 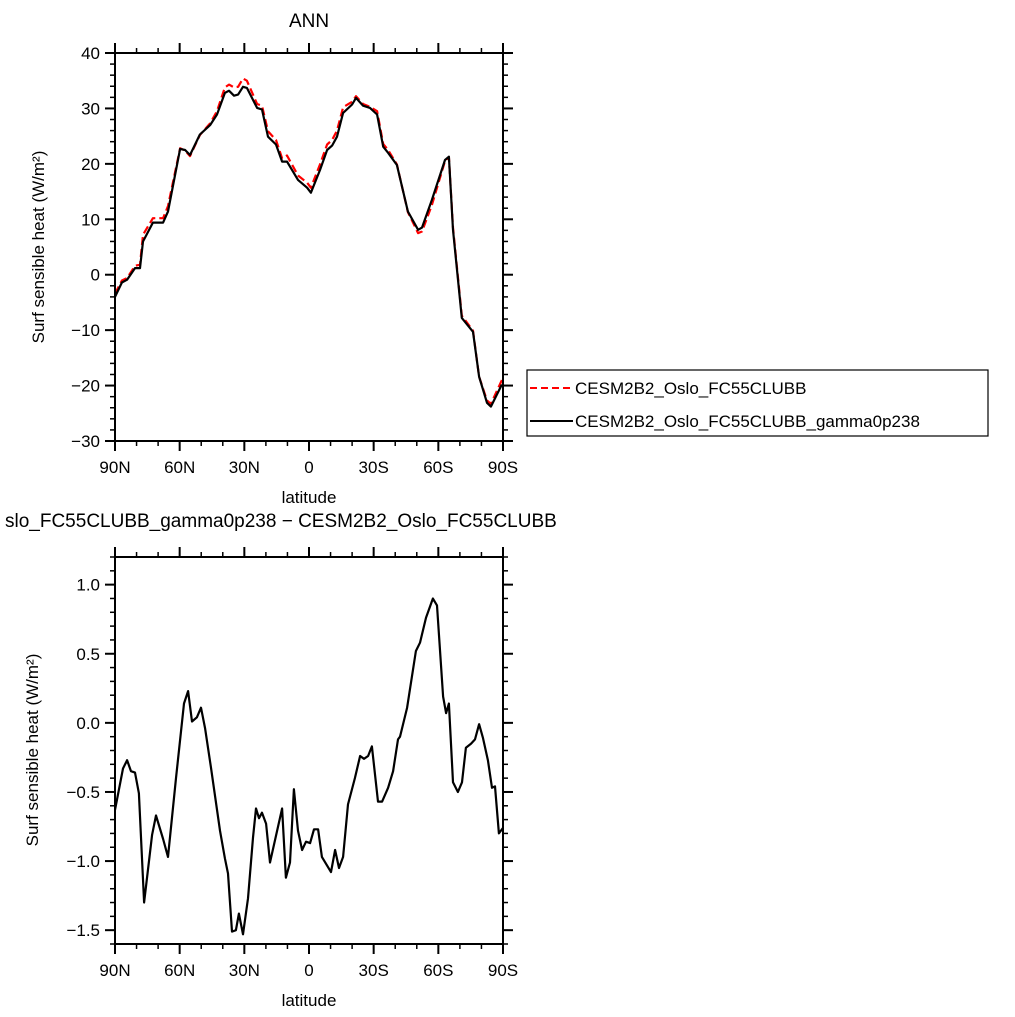 What do you see at coordinates (83, 861) in the screenshot?
I see `bottom-y-tick-label: −1.0` at bounding box center [83, 861].